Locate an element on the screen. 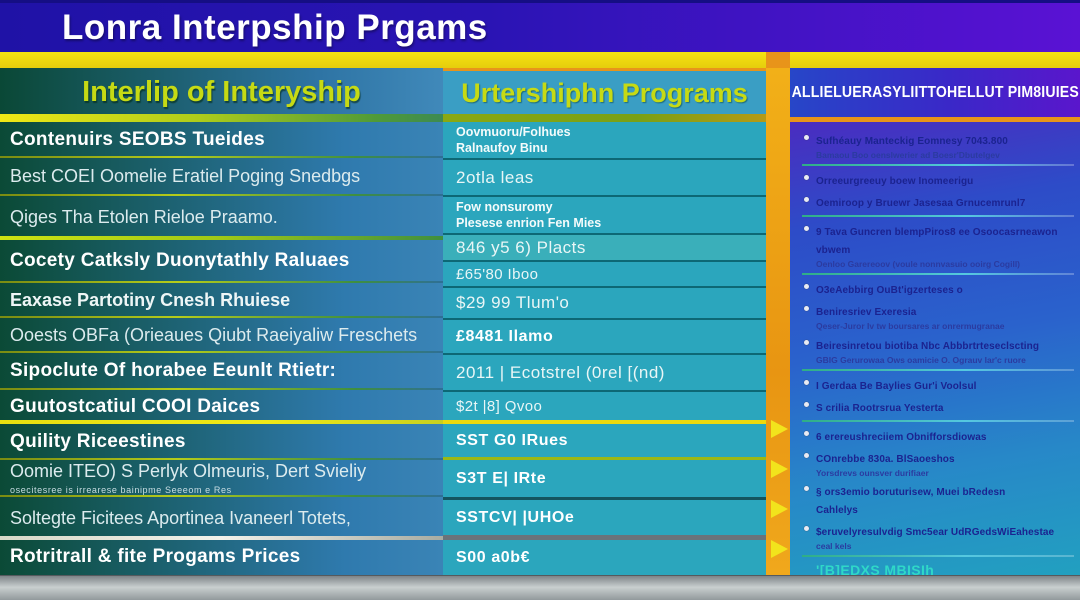 Image resolution: width=1080 pixels, height=600 pixels. row-label: Best COEI Oomelie Eratiel Poging Snedbgs is located at coordinates (185, 176).